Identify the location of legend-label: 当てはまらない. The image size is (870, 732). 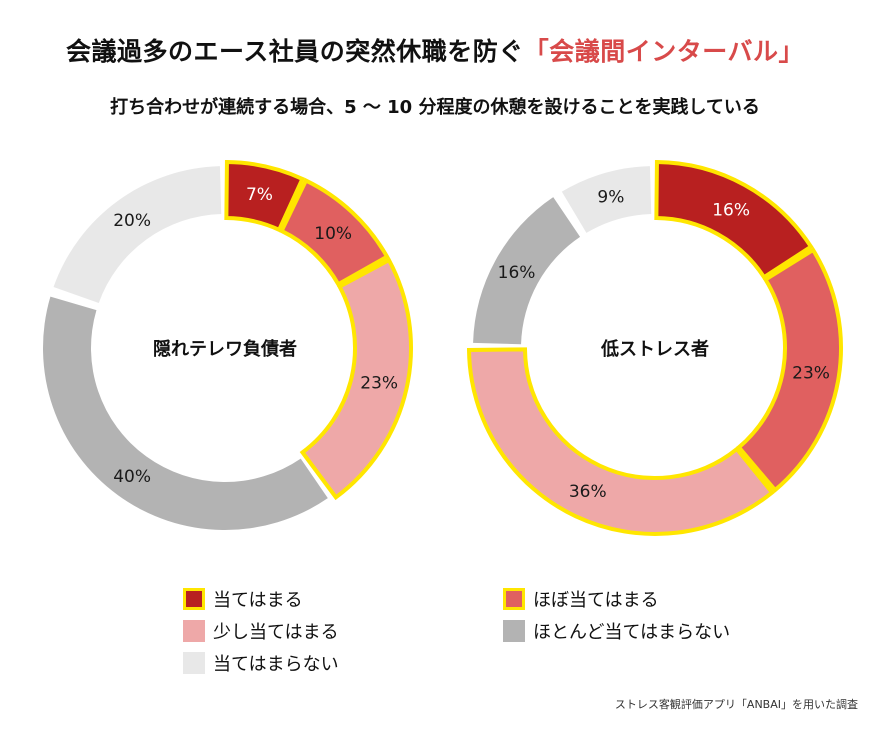
(276, 664).